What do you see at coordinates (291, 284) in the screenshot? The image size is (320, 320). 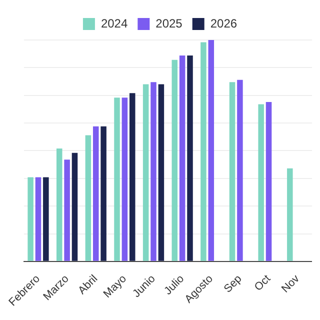 I see `x-tick-label: Nov` at bounding box center [291, 284].